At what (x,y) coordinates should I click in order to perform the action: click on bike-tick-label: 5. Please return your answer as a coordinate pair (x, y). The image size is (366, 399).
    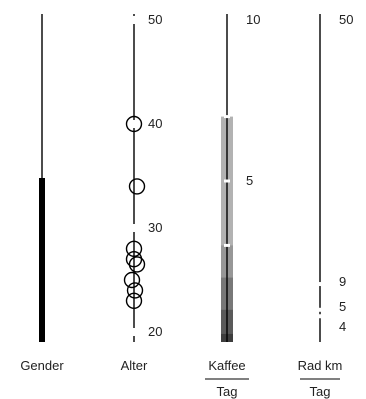
    Looking at the image, I should click on (342, 306).